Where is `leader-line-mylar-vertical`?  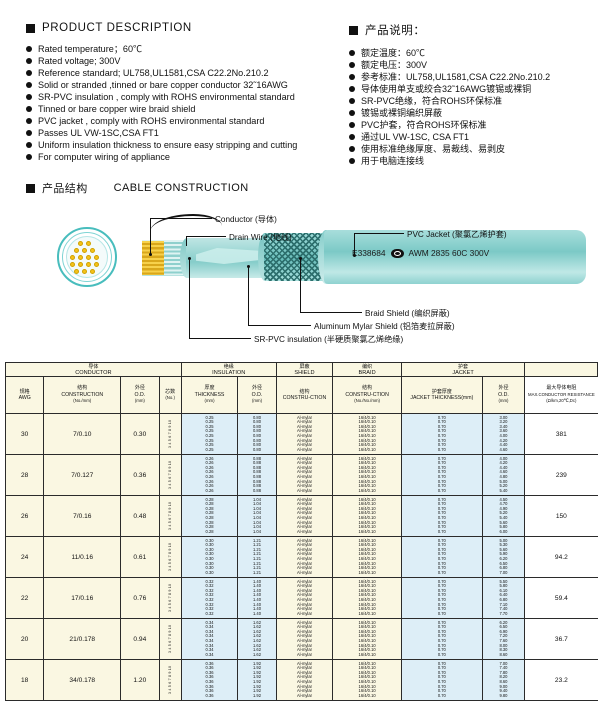 leader-line-mylar-vertical is located at coordinates (248, 295).